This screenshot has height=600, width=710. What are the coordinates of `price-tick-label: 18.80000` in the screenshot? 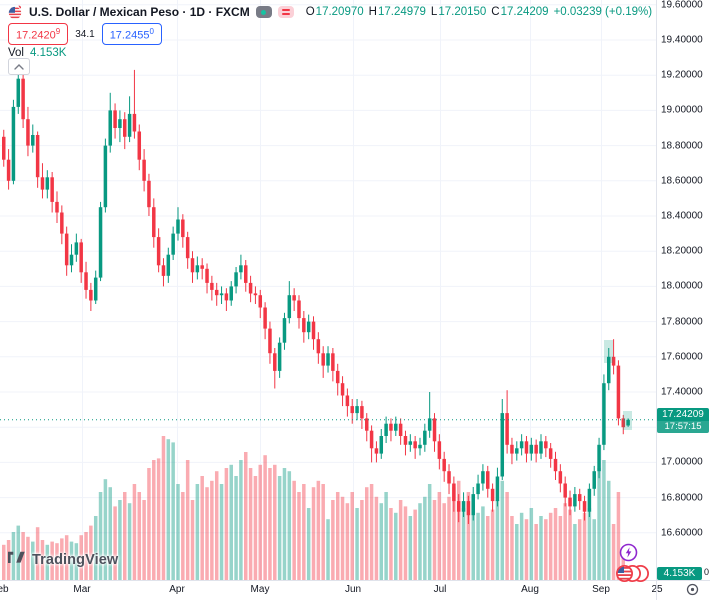 It's located at (682, 146).